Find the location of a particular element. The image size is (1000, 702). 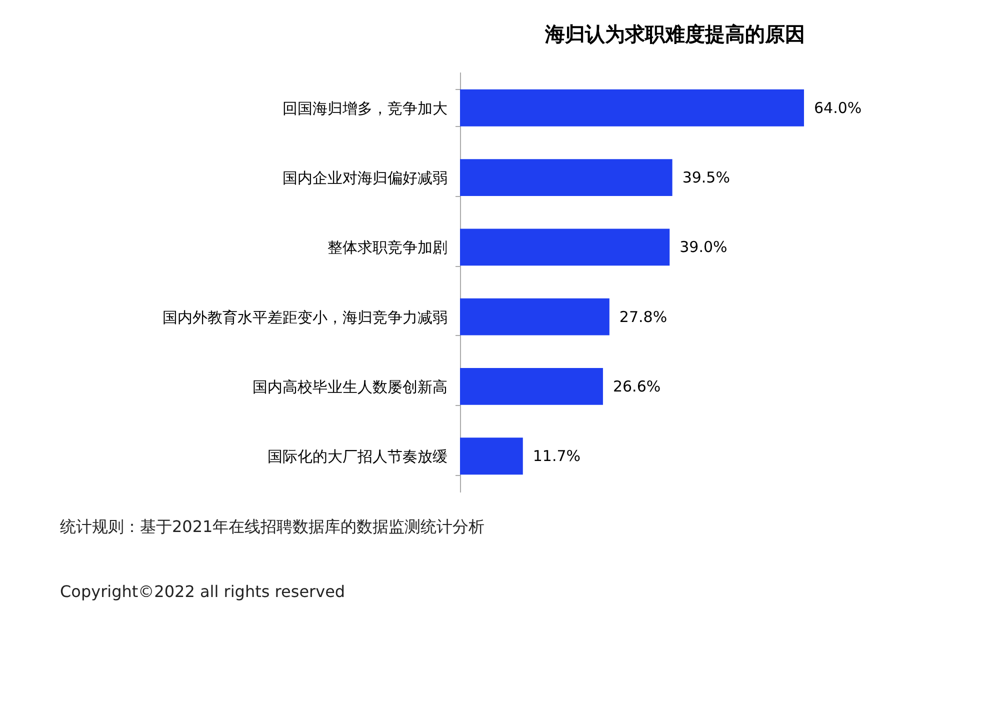

data-label: 11.7% is located at coordinates (556, 456).